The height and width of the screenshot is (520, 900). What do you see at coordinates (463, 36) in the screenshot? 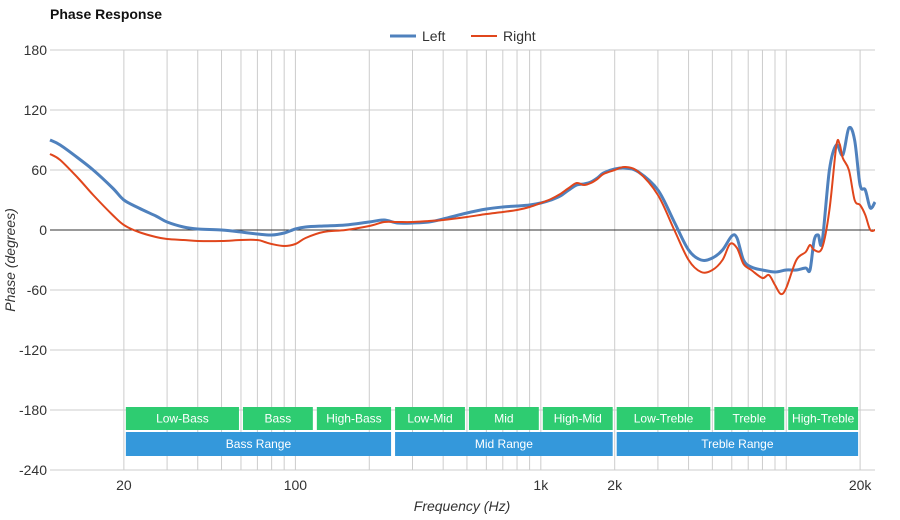
I see `legend: Left Right` at bounding box center [463, 36].